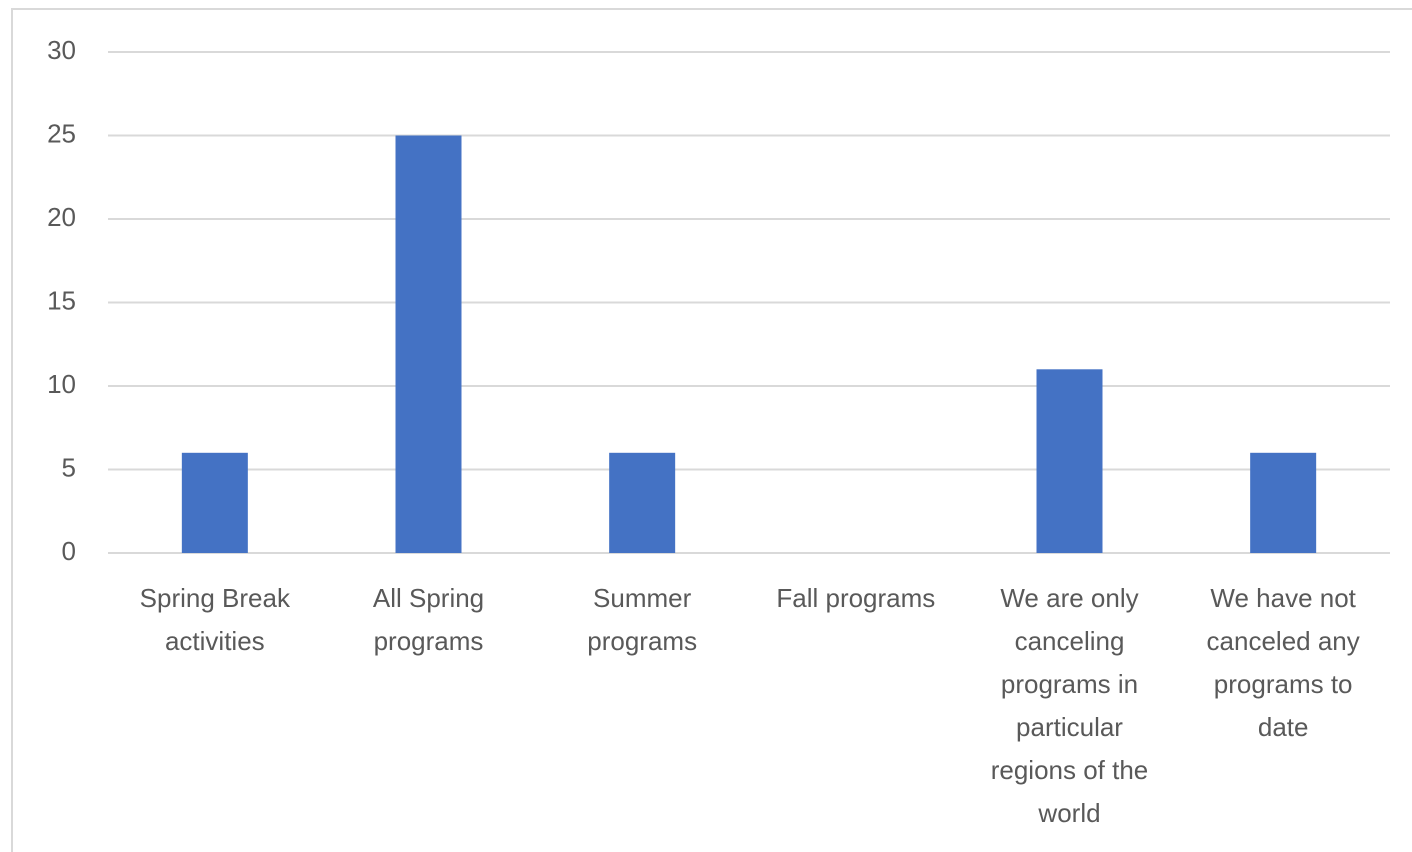 The height and width of the screenshot is (852, 1412). I want to click on y-tick-label: 10, so click(61, 384).